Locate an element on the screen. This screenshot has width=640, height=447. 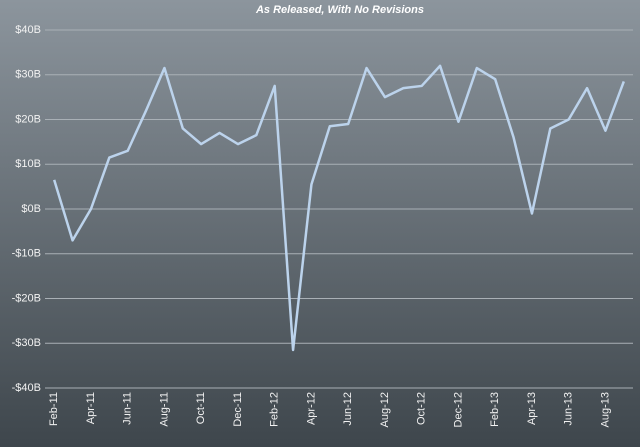
y-tick-label: $30B is located at coordinates (28, 75).